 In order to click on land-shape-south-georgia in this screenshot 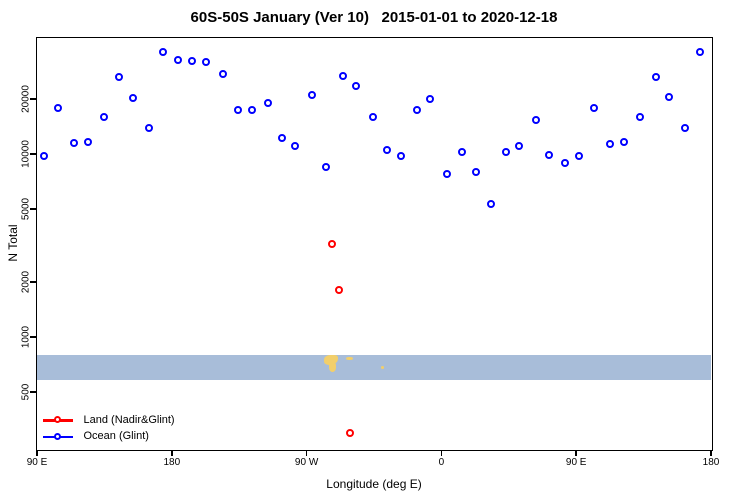, I will do `click(382, 367)`.